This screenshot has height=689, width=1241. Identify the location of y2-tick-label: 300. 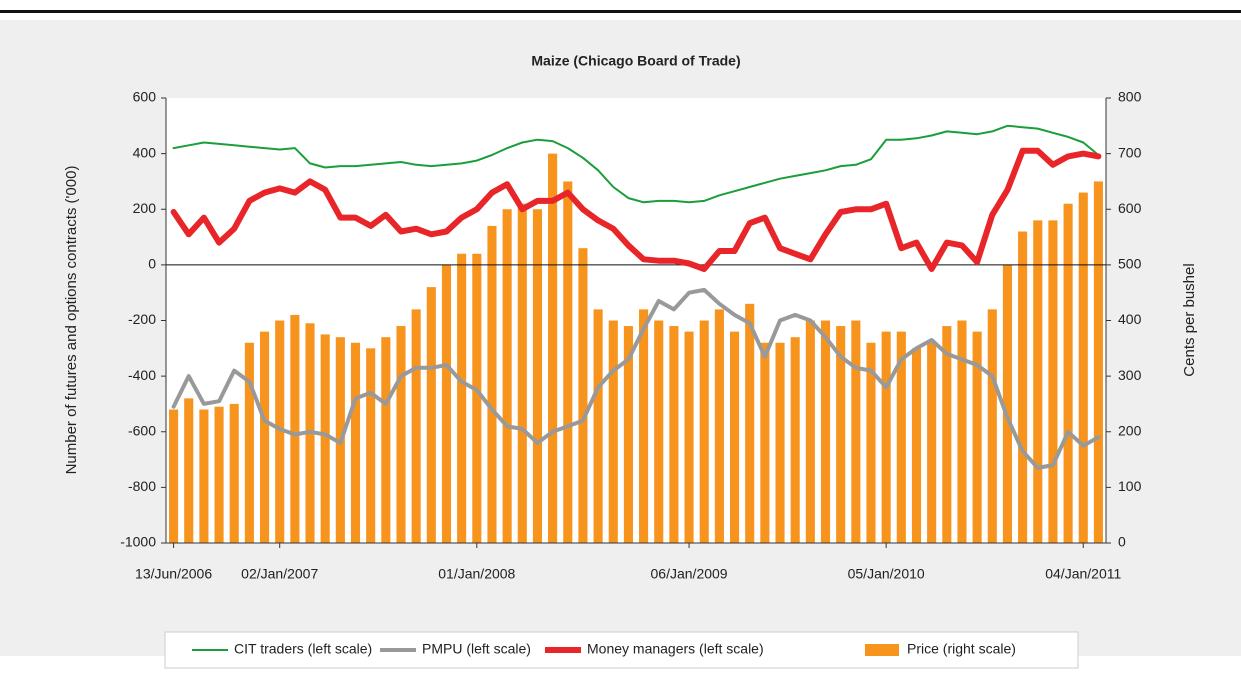
(1130, 375).